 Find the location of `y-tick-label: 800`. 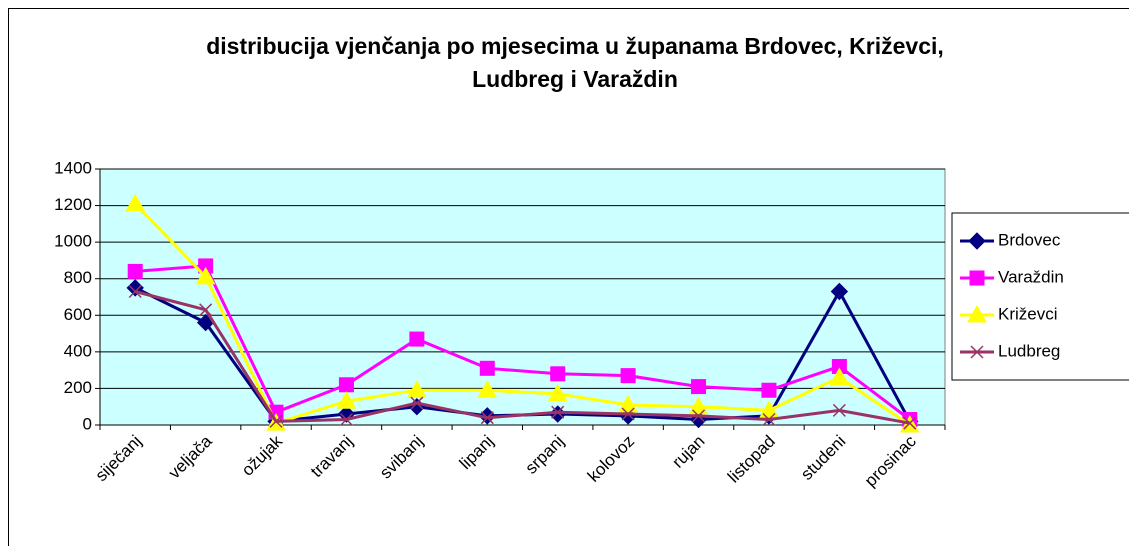

y-tick-label: 800 is located at coordinates (78, 277).